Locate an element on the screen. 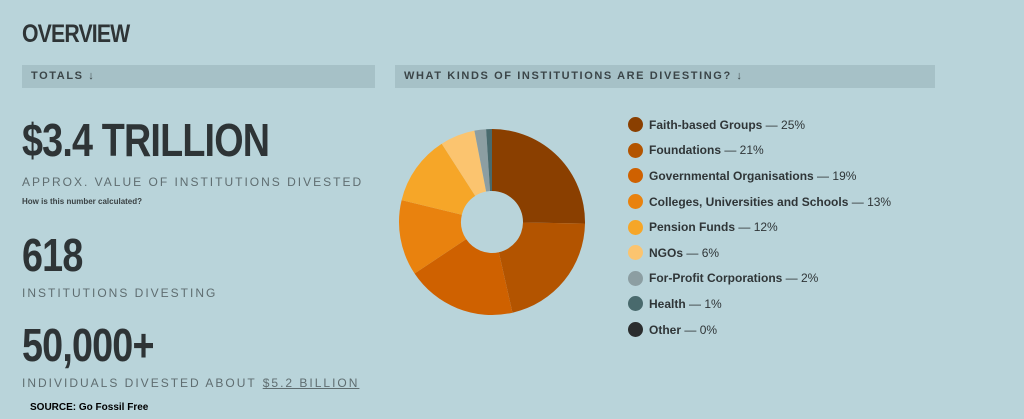 The width and height of the screenshot is (1024, 419). legend-label: Governmental Organisations is located at coordinates (731, 175).